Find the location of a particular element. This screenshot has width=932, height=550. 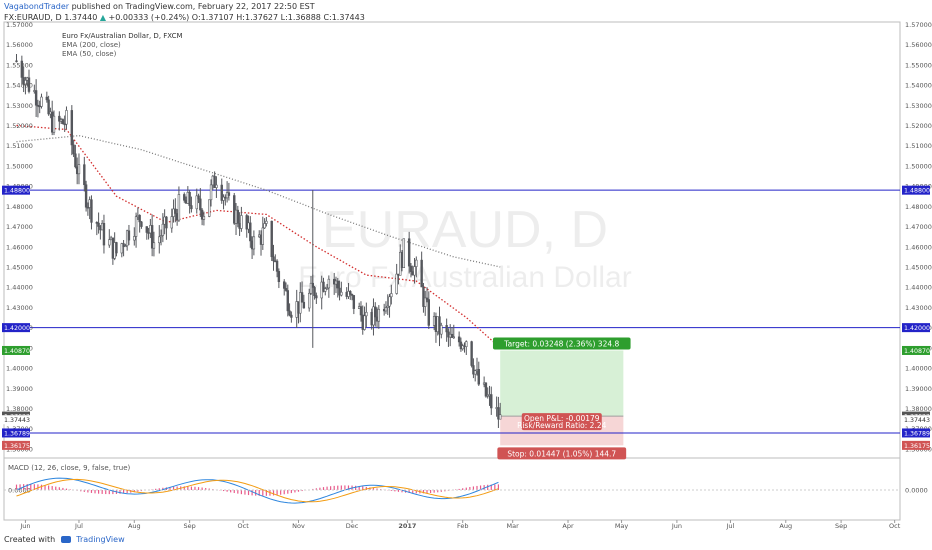

price-axis-tick-left: 1.57000 is located at coordinates (19, 25).